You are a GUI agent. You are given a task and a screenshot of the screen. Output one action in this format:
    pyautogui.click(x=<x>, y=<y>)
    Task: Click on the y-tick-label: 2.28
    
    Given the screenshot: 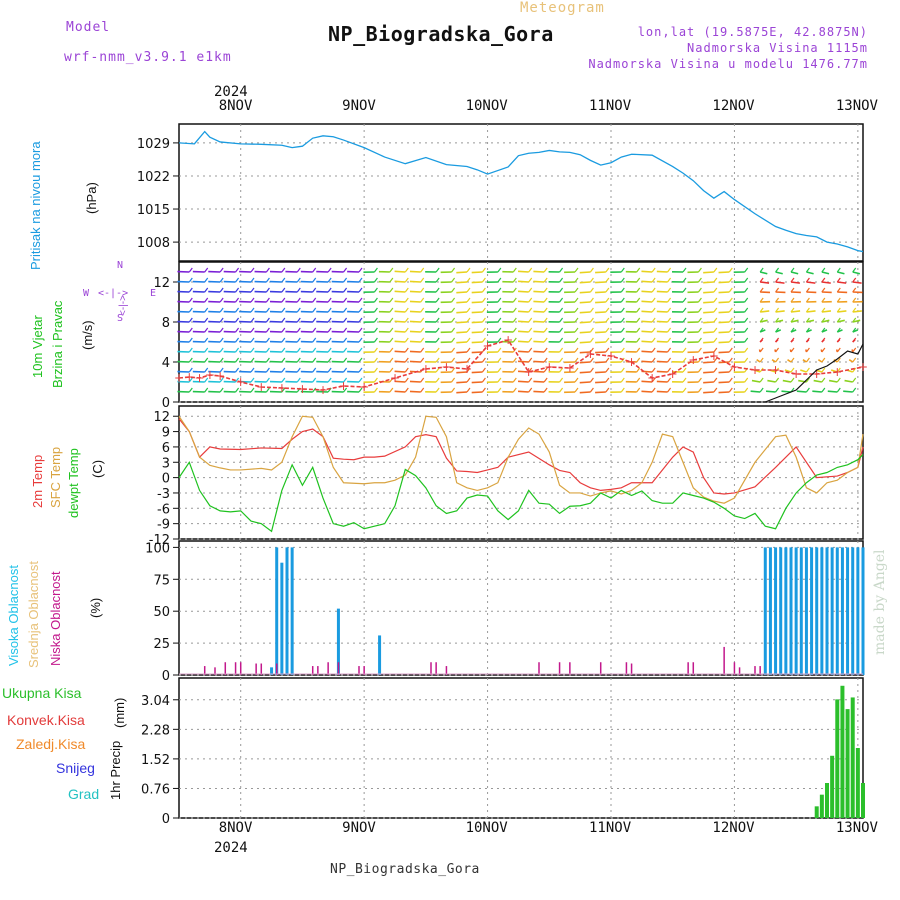 What is the action you would take?
    pyautogui.click(x=155, y=730)
    